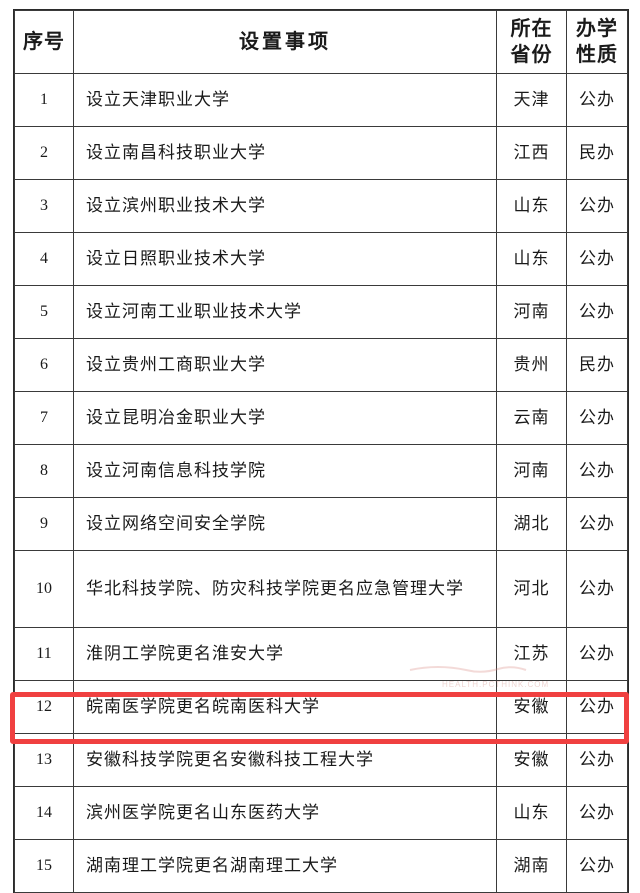  Describe the element at coordinates (531, 589) in the screenshot. I see `cell-province: 河北` at that location.